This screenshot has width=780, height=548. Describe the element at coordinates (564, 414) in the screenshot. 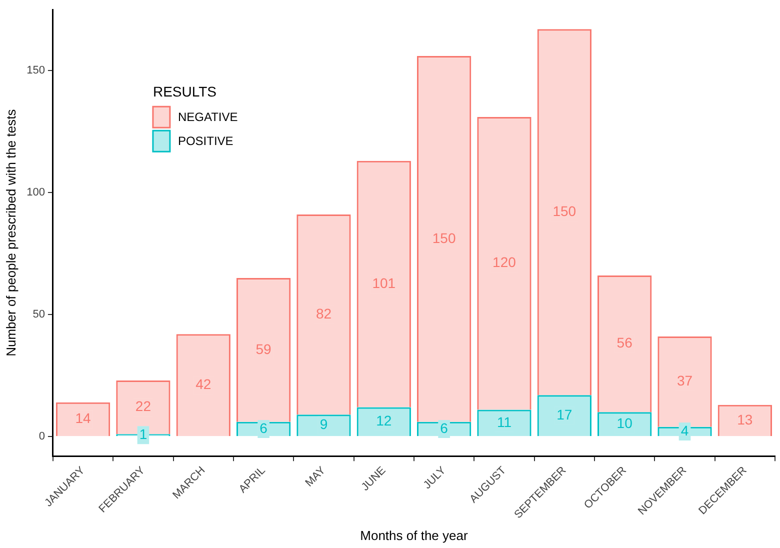

I see `data-label: 17` at that location.